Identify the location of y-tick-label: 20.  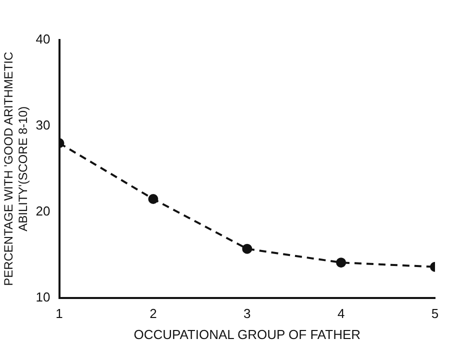
(43, 210).